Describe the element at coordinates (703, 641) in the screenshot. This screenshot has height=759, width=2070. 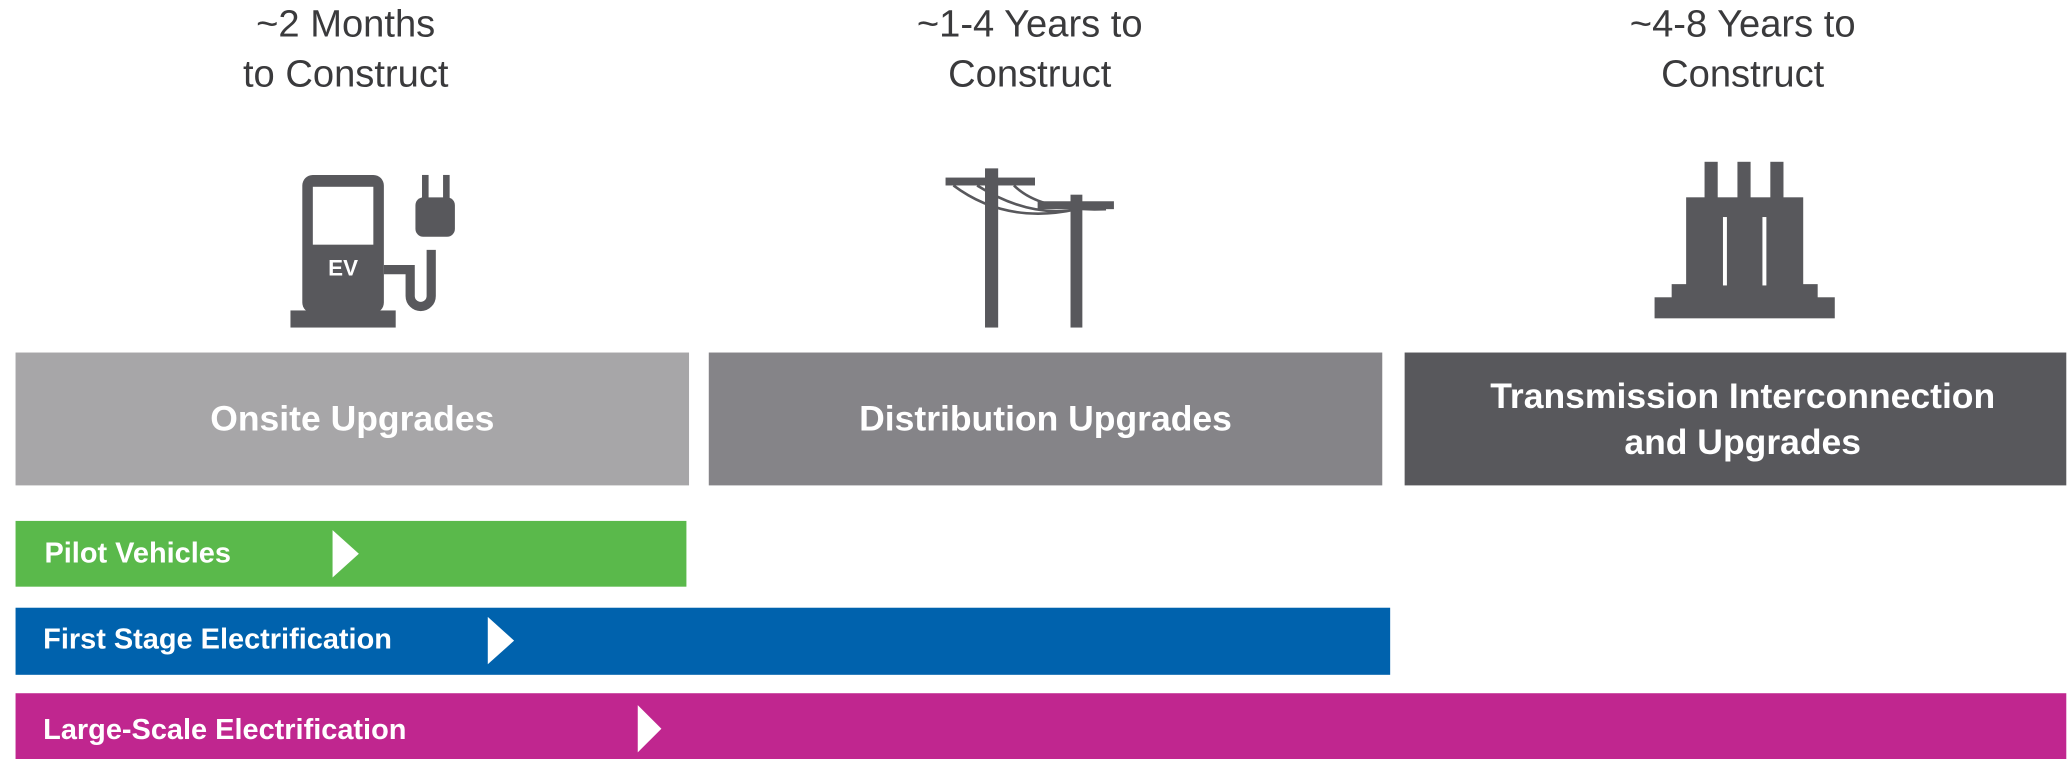
I see `first-stage-bar` at that location.